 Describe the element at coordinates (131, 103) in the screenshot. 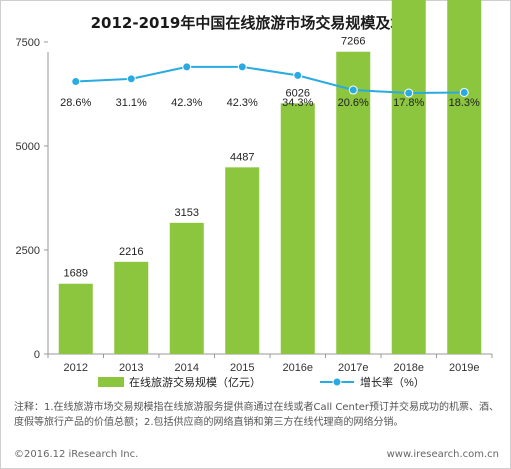

I see `growth-rate-label: 31.1%` at that location.